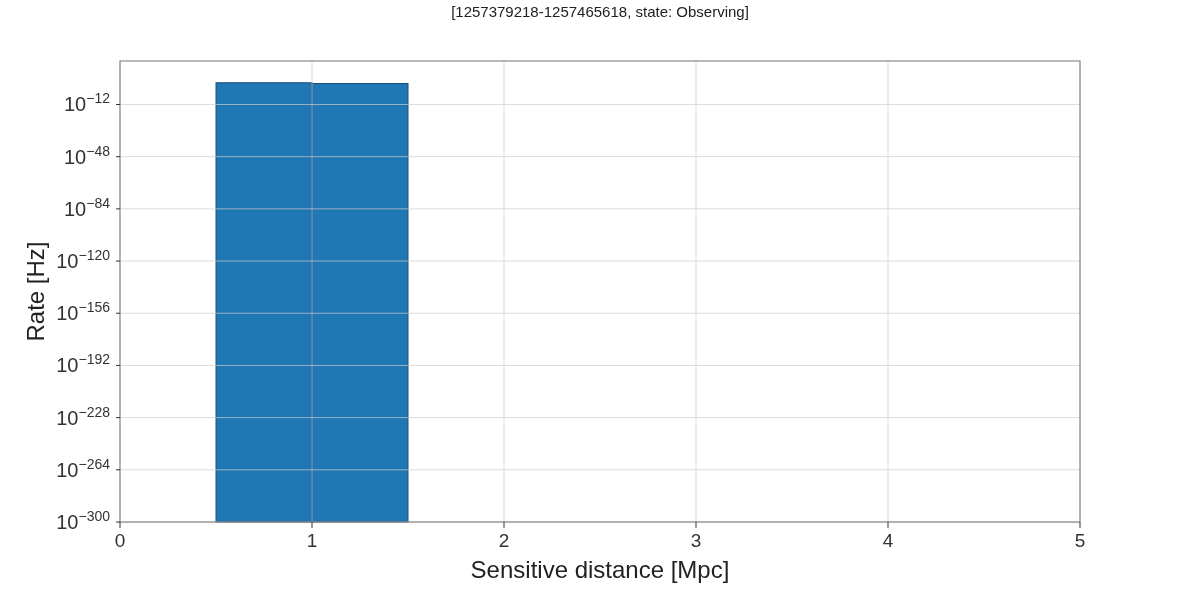  Describe the element at coordinates (83, 468) in the screenshot. I see `y-tick-label: 10$^{−264}$` at that location.